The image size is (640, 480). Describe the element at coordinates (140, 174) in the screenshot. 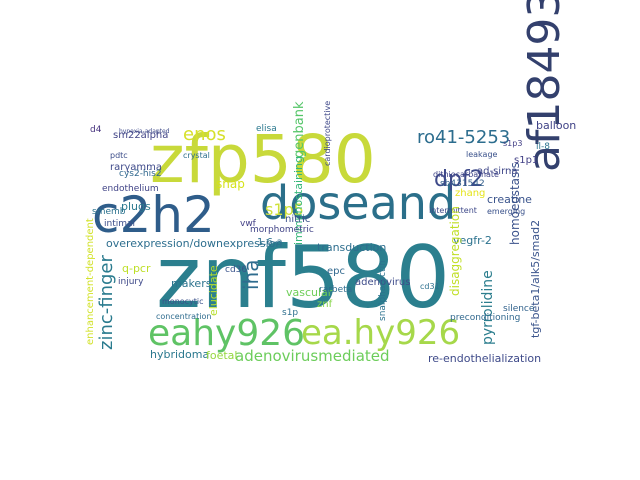

I see `cloud-word: cys2-his2` at that location.